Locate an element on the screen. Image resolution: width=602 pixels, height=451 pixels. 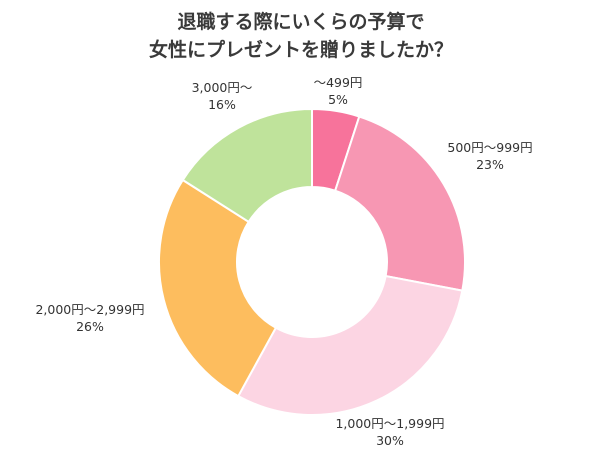
label-percent-0: 5% is located at coordinates (338, 99).